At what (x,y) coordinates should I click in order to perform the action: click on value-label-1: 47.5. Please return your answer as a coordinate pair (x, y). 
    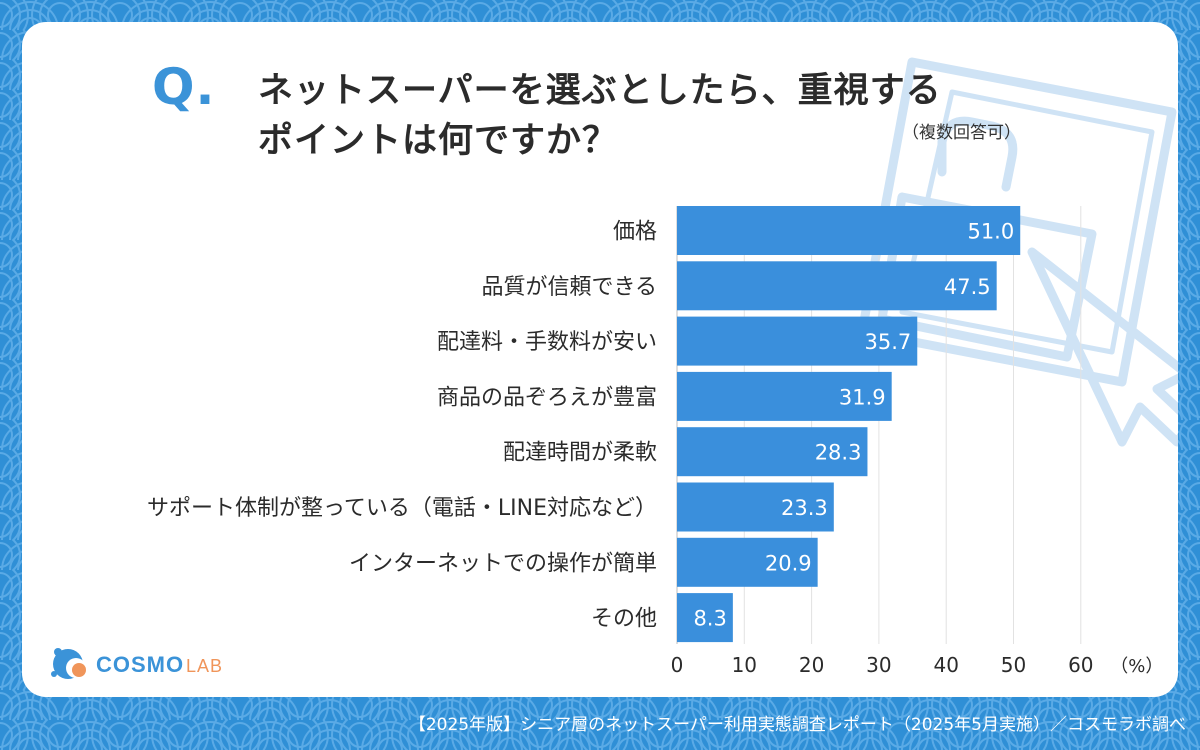
    Looking at the image, I should click on (967, 287).